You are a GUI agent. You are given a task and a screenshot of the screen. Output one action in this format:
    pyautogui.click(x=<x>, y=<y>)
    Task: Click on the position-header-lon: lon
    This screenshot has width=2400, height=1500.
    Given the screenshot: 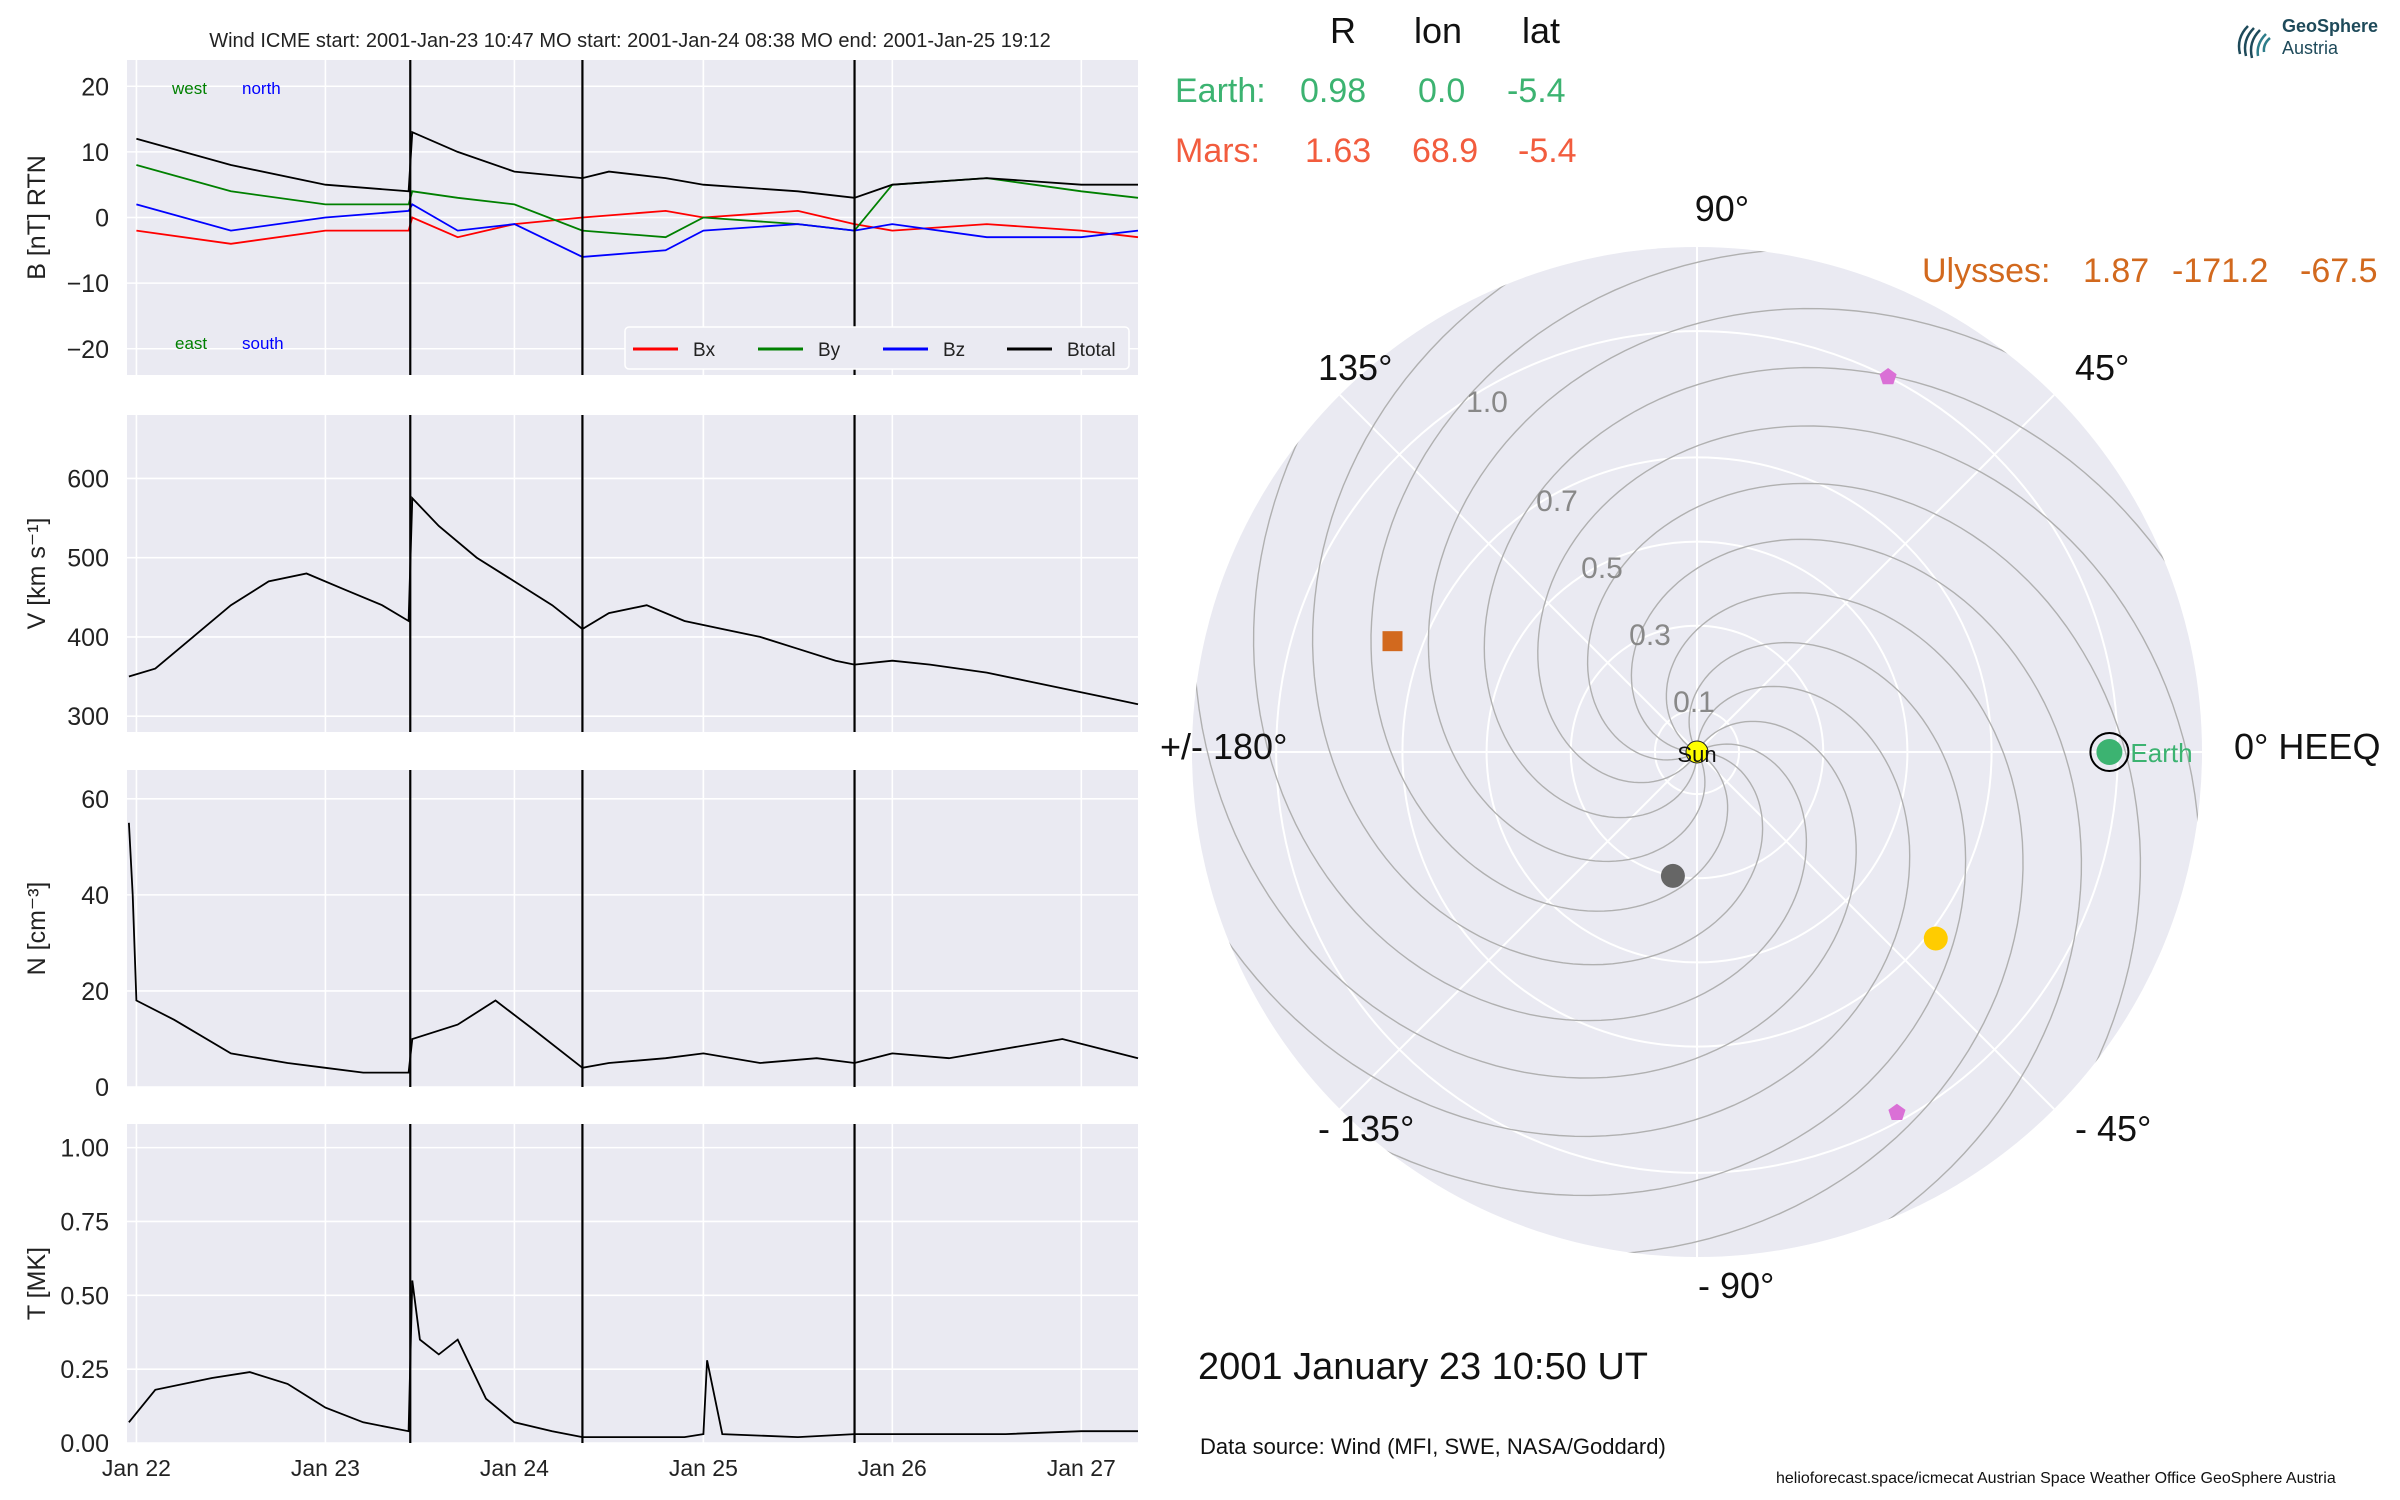 What is the action you would take?
    pyautogui.click(x=1438, y=30)
    